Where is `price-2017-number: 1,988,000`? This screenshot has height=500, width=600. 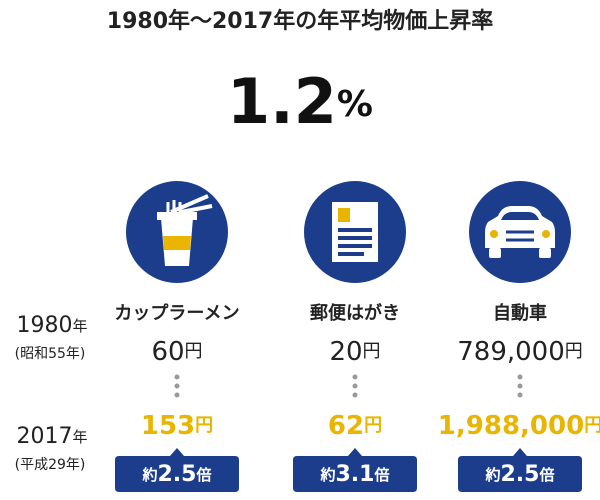 price-2017-number: 1,988,000 is located at coordinates (511, 426).